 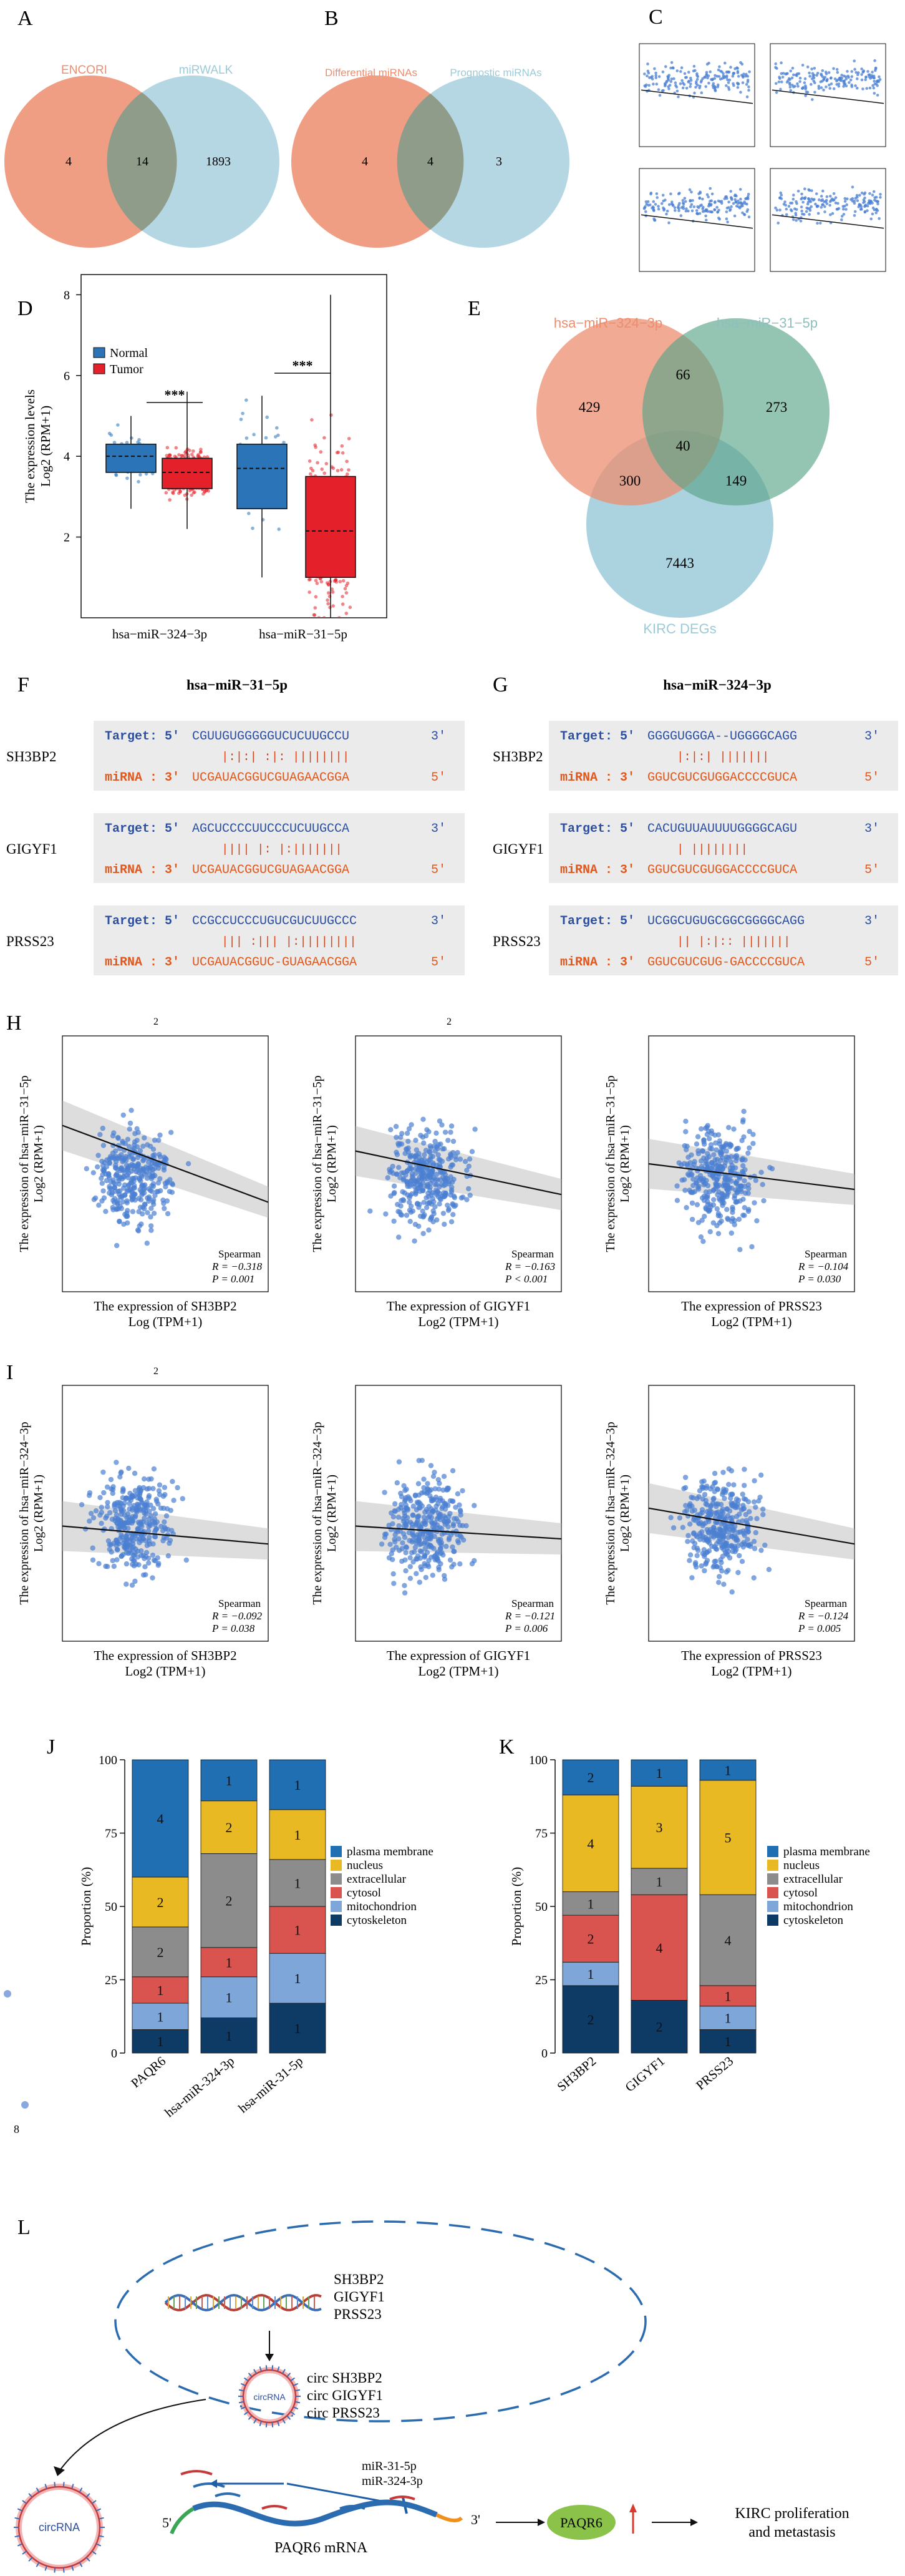 What do you see at coordinates (285, 757) in the screenshot?
I see `pairing-marks: |:|:| :|: ||||||||` at bounding box center [285, 757].